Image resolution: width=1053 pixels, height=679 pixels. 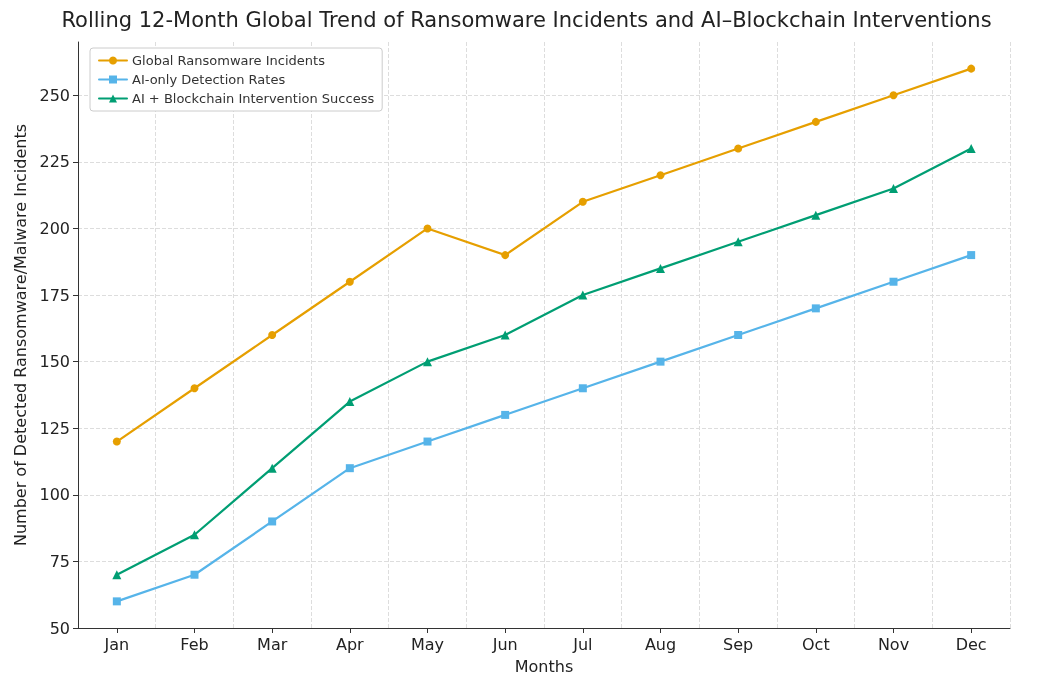 What do you see at coordinates (660, 644) in the screenshot?
I see `x-tick-label: Aug` at bounding box center [660, 644].